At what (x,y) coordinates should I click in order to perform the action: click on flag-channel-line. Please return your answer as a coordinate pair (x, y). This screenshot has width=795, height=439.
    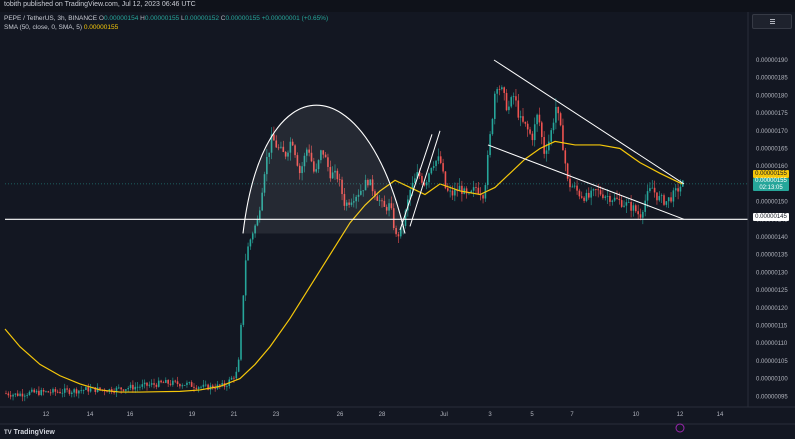
    Looking at the image, I should click on (425, 178).